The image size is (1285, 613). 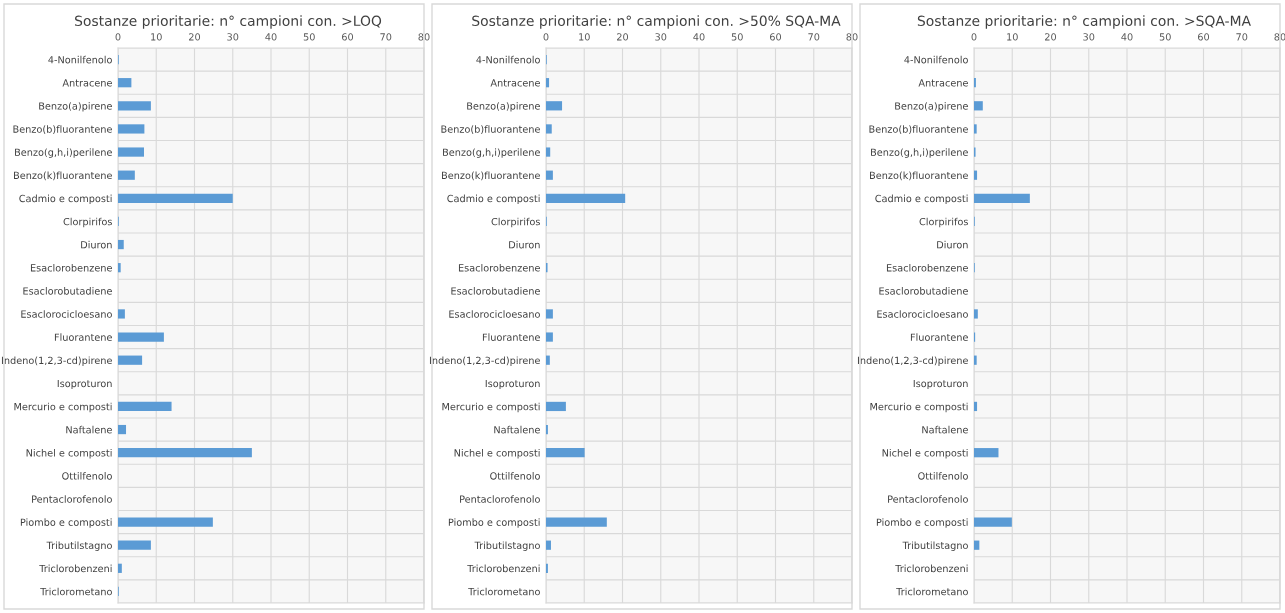 I want to click on x-tick-label: 70, so click(x=386, y=37).